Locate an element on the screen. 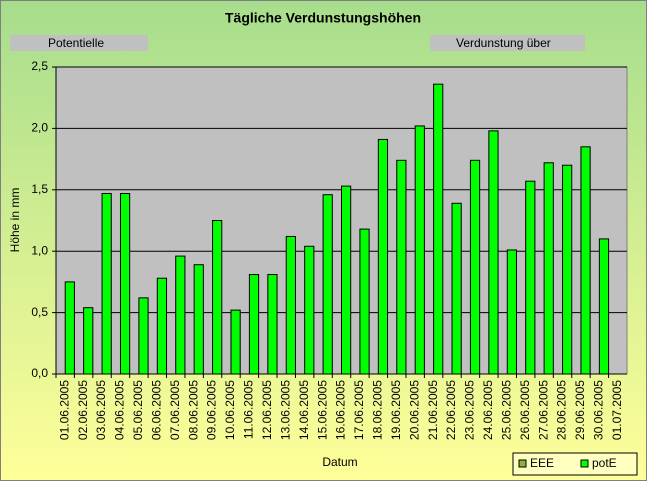  legend-label: EEE is located at coordinates (542, 463).